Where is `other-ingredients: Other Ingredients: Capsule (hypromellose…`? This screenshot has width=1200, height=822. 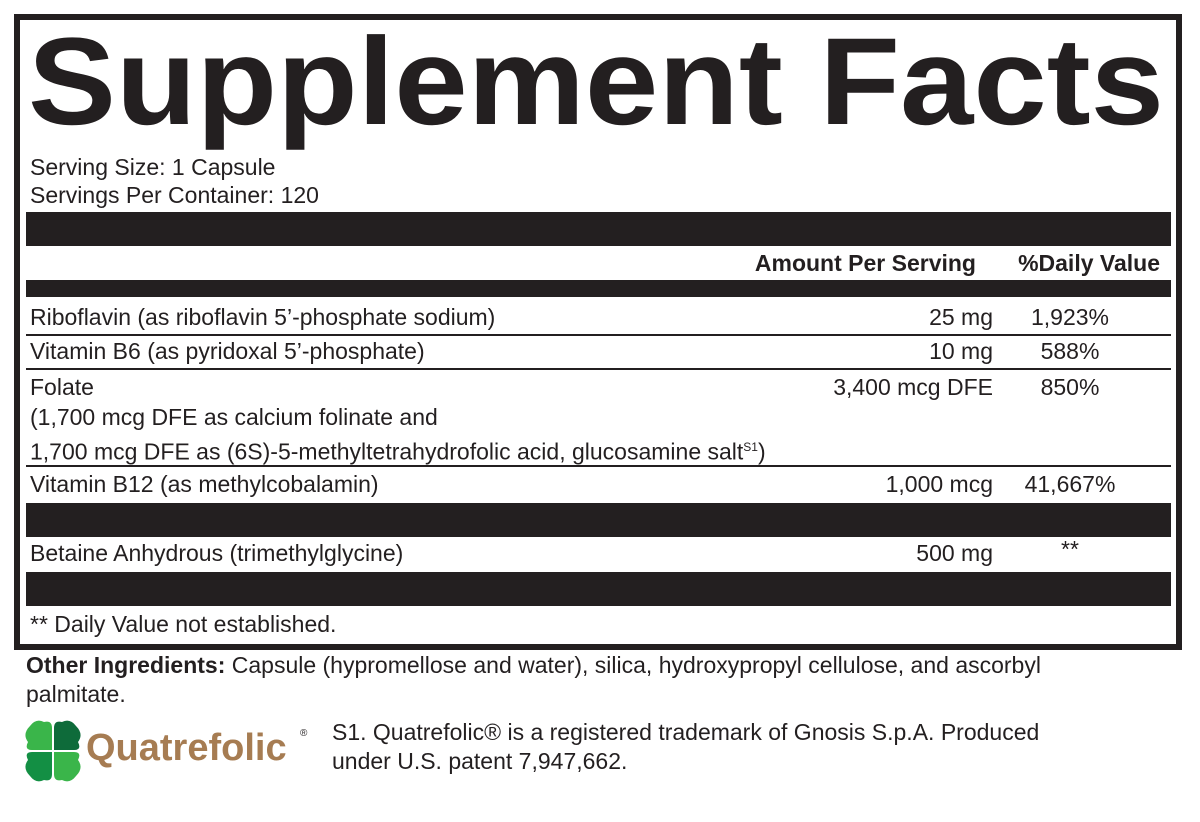
other-ingredients: Other Ingredients: Capsule (hypromellose… is located at coordinates (533, 665).